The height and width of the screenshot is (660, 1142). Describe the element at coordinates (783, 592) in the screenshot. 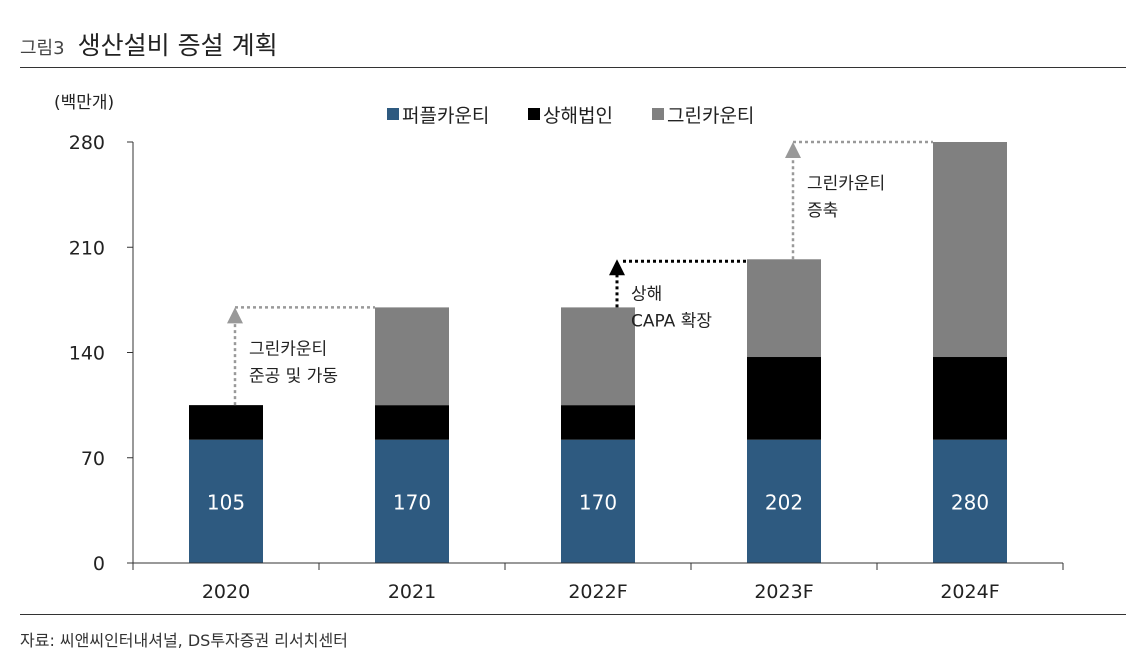

I see `x-tick-label: 2023F` at that location.